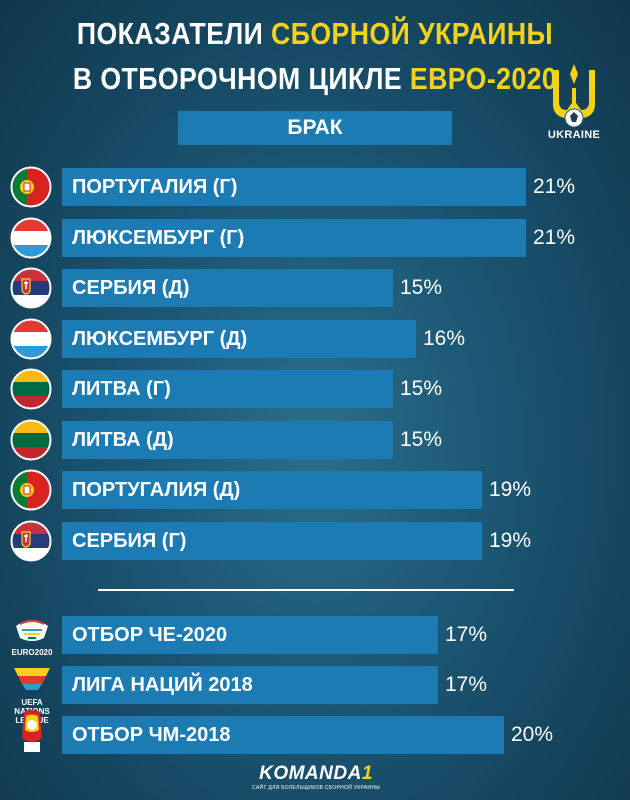 This screenshot has height=800, width=630. I want to click on chart-subtitle: БРАК, so click(315, 127).